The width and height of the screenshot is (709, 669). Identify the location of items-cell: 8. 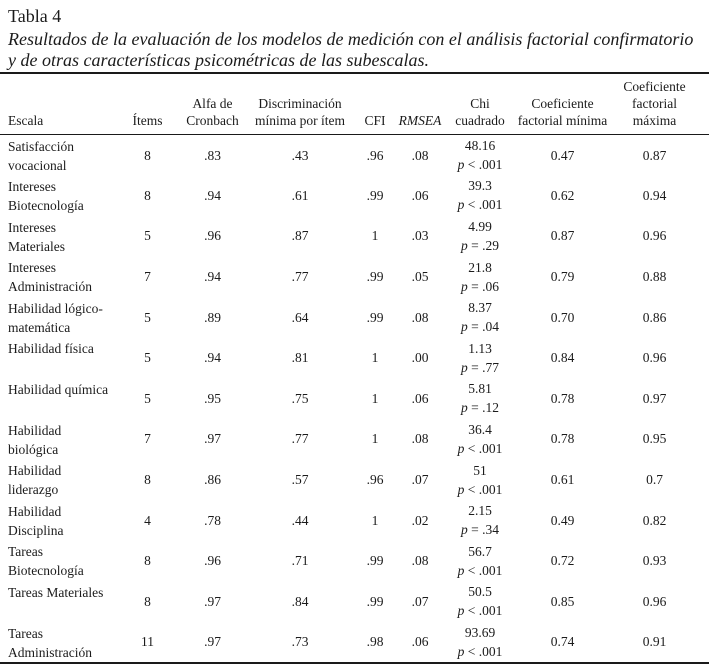
(147, 155).